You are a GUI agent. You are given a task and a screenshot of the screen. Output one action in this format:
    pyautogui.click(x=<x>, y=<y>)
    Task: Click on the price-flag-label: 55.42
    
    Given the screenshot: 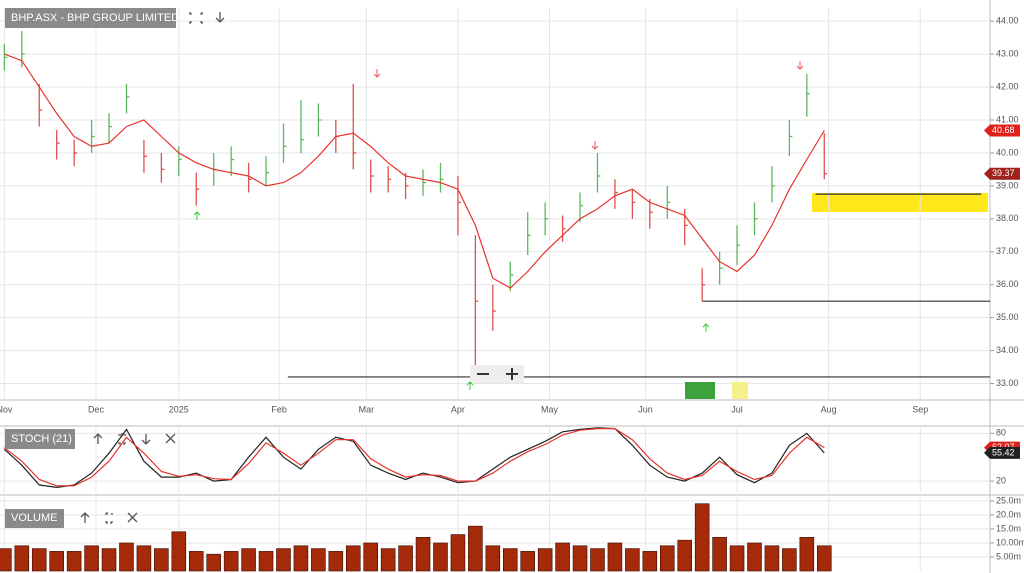 What is the action you would take?
    pyautogui.click(x=1003, y=452)
    